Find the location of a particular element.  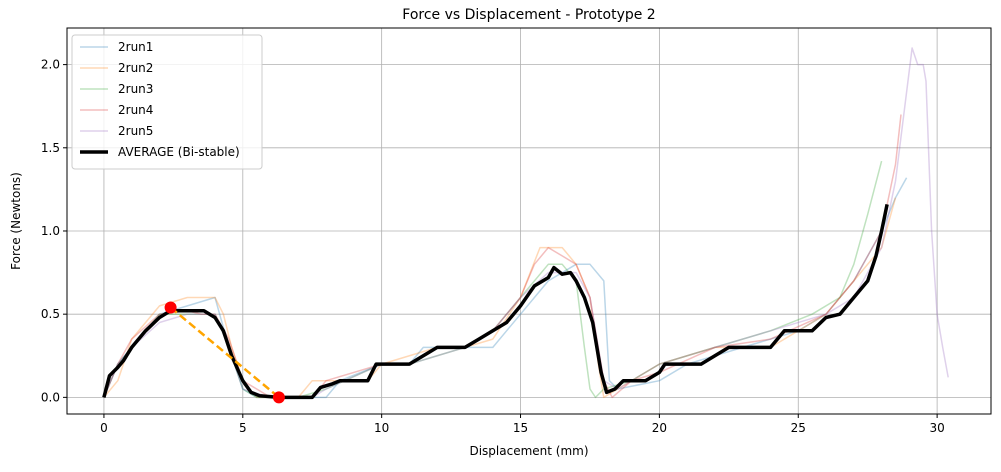

y-tick-label: 2.0 is located at coordinates (50, 65).